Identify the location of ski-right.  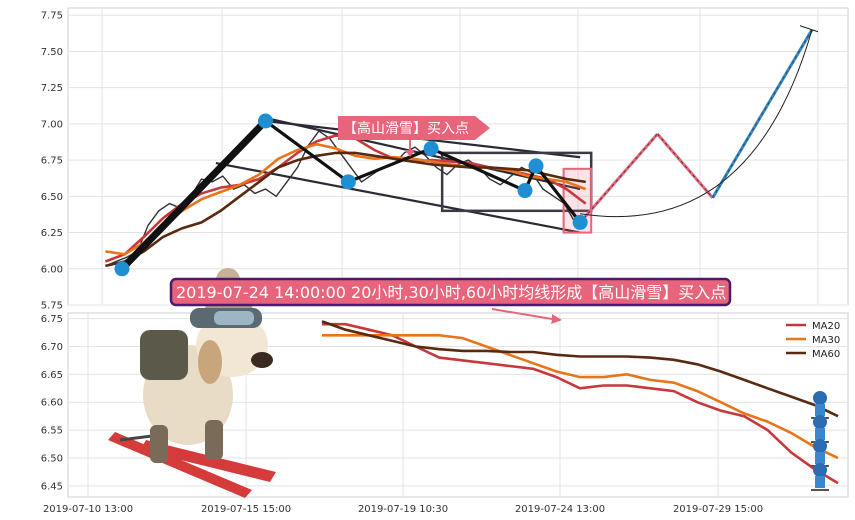
(208, 461).